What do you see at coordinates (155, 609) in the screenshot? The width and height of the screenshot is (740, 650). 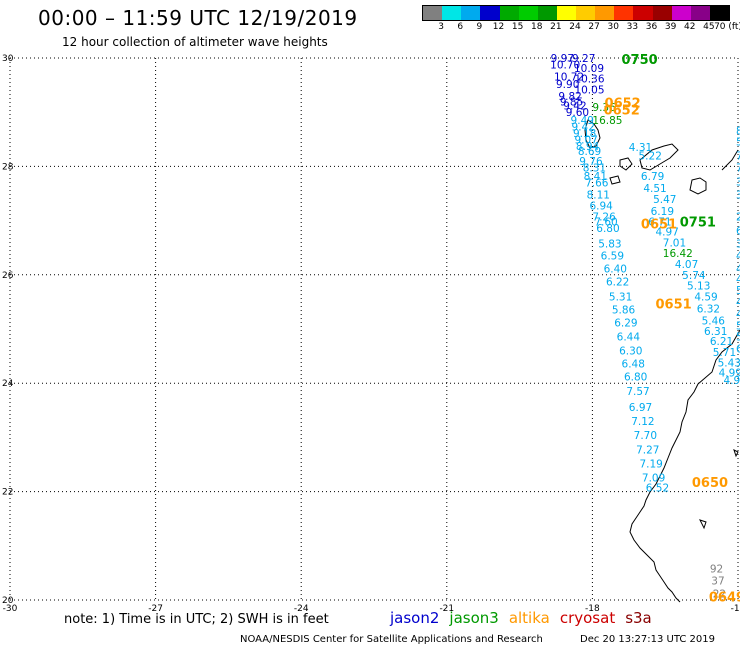 I see `x-tick-label: -27` at bounding box center [155, 609].